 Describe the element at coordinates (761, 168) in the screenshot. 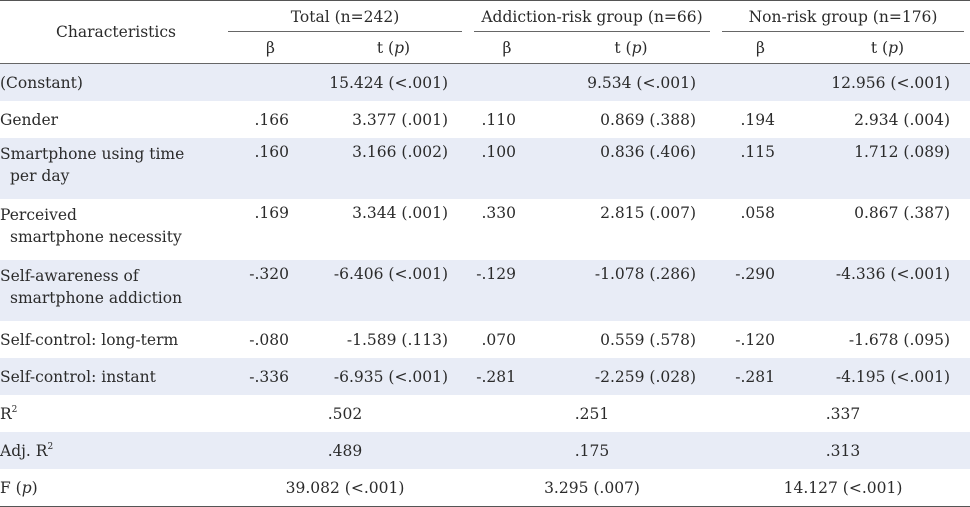

I see `beta-value: .115` at that location.